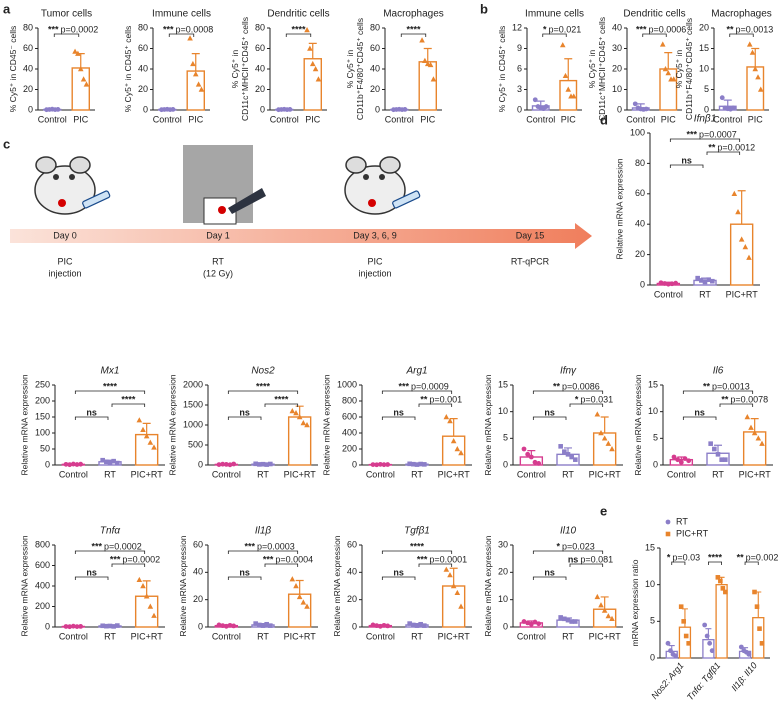  I want to click on y-tick-label: 5, so click(706, 89).